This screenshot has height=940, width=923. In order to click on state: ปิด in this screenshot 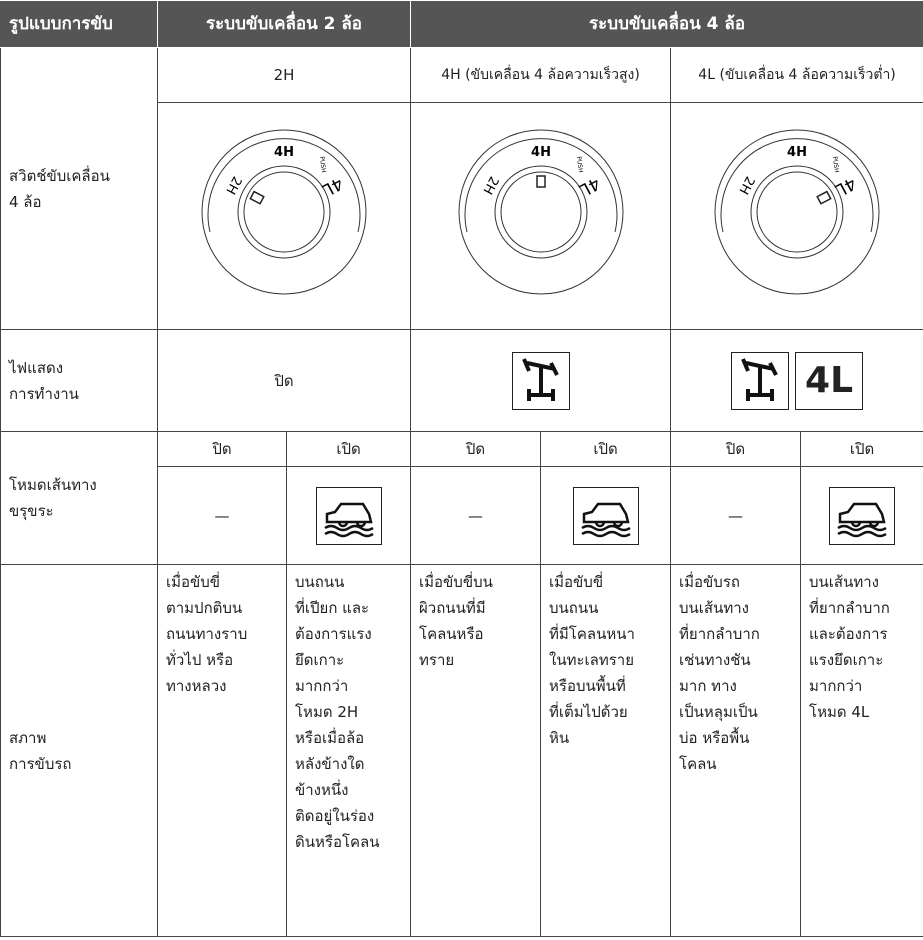, I will do `click(222, 449)`.